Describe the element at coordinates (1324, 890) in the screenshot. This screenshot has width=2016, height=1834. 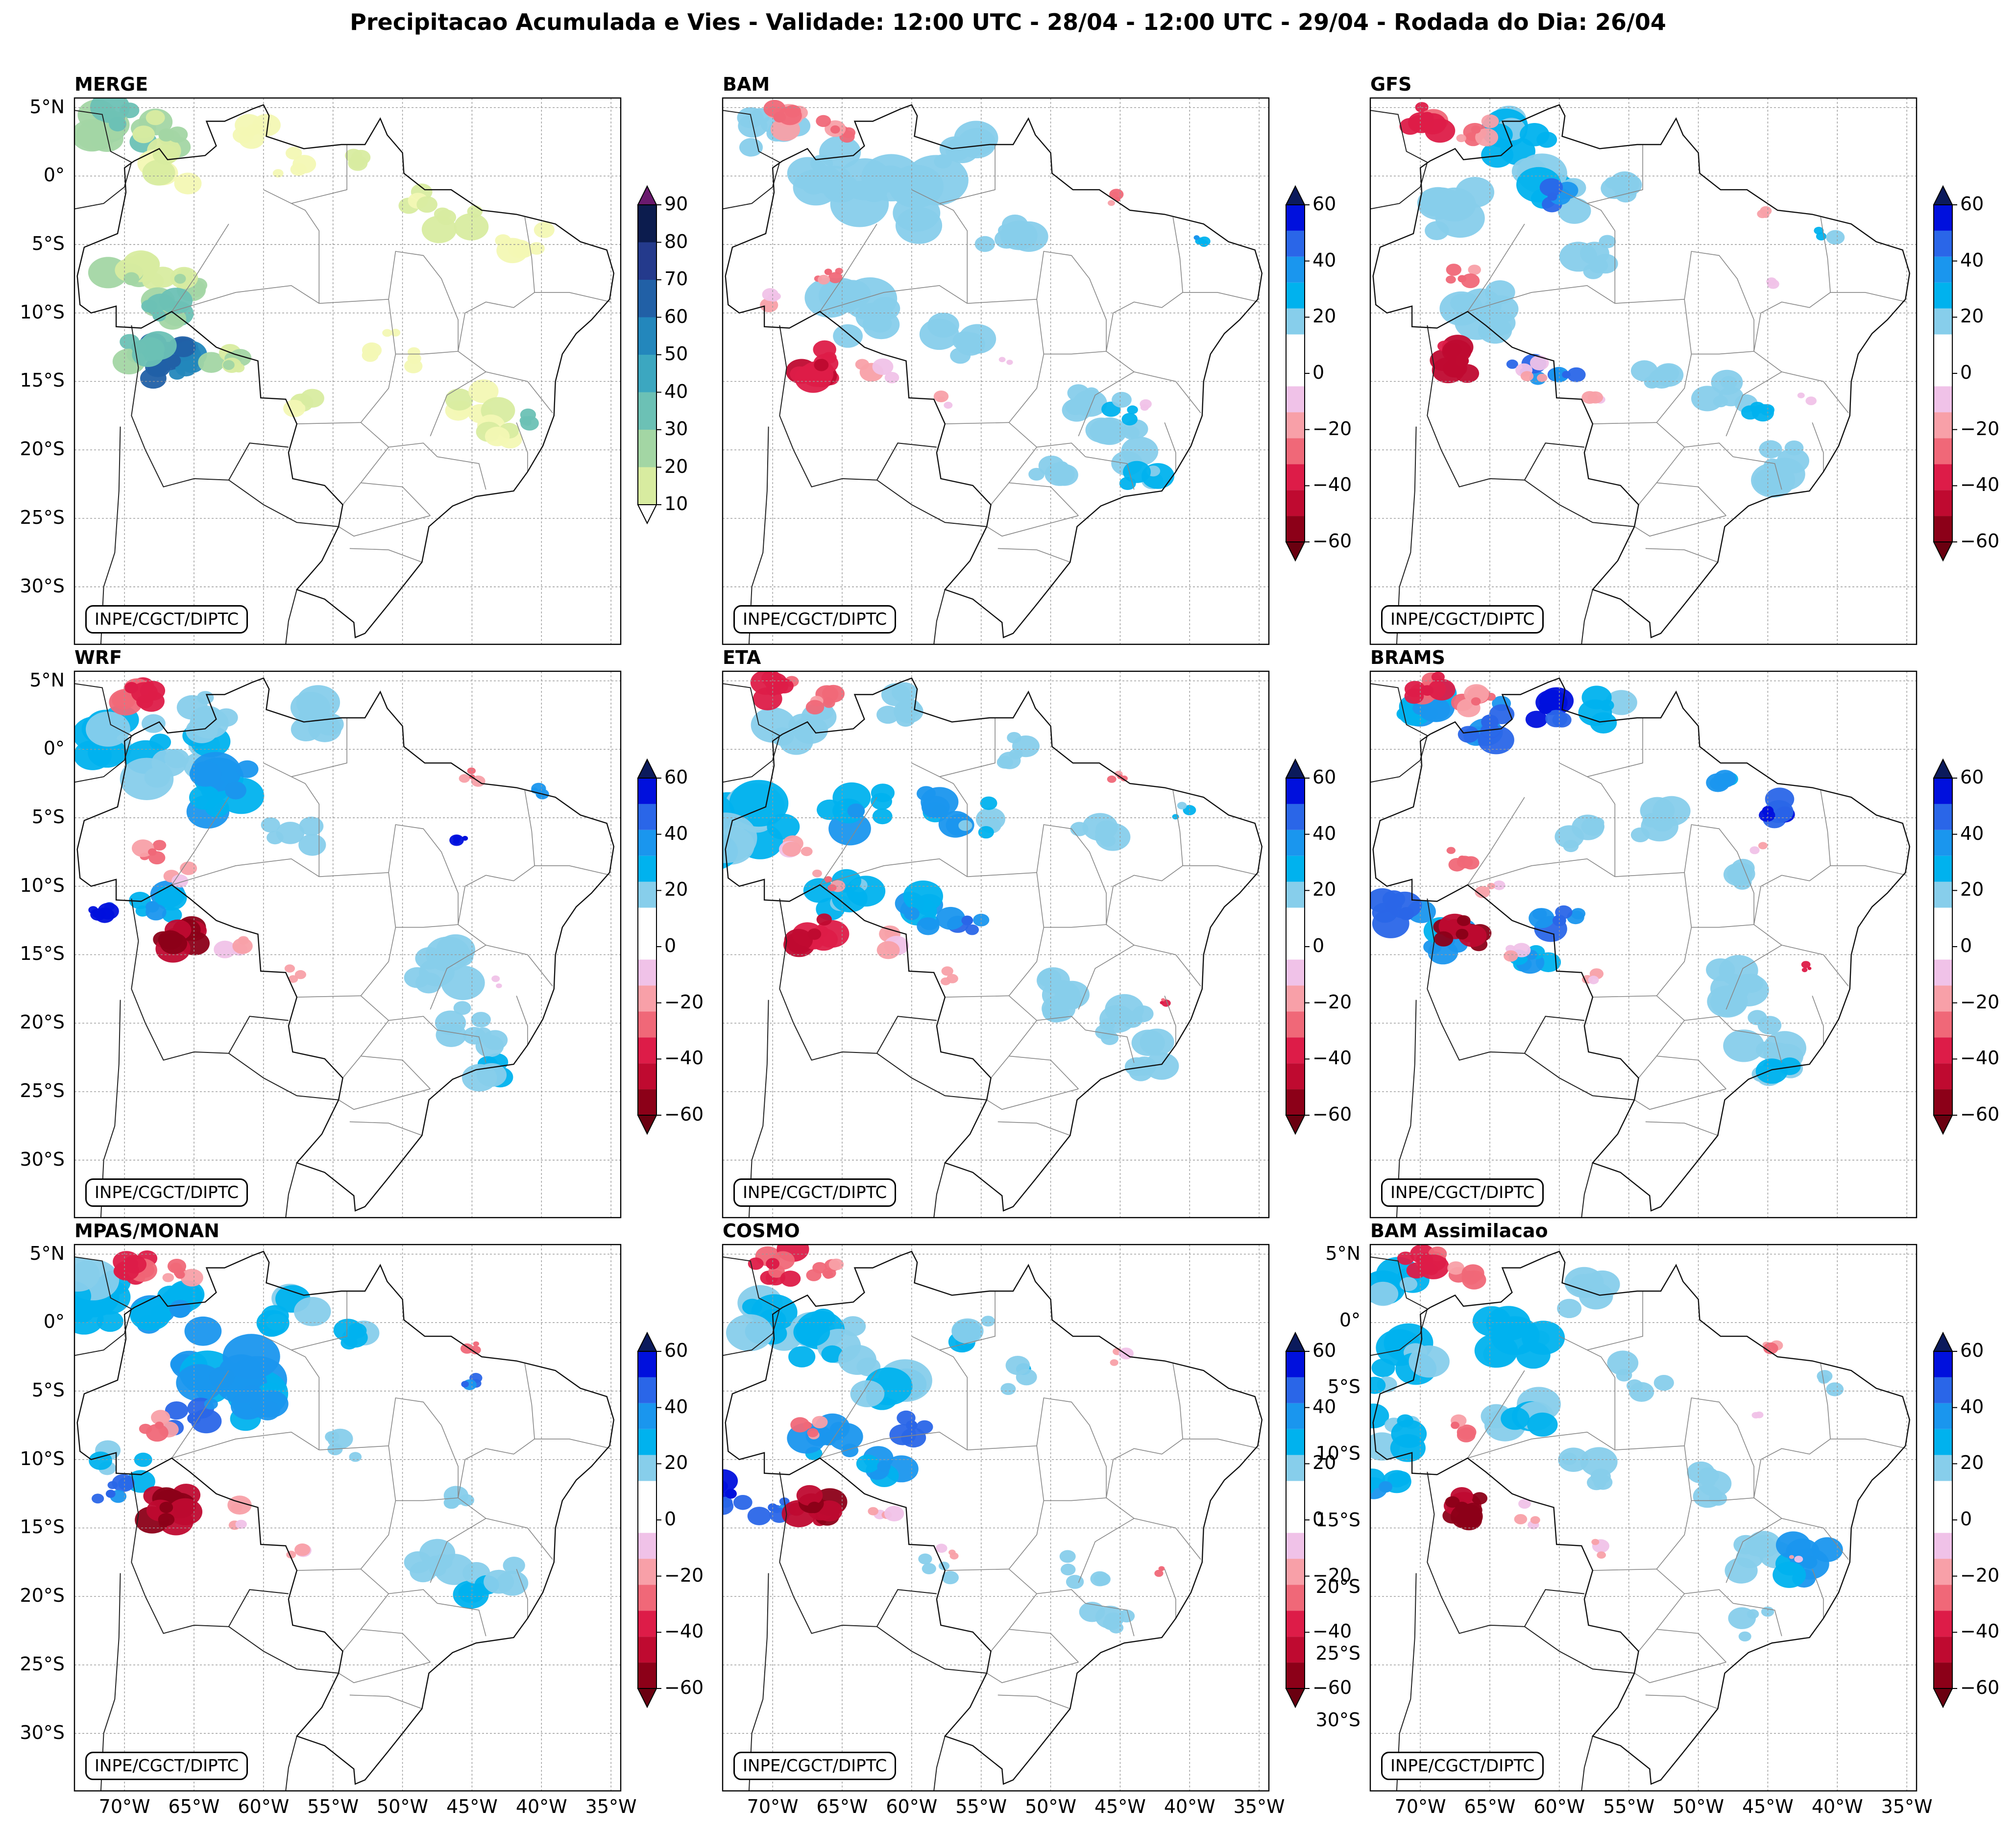
I see `colorbar-tick-label: 20` at that location.